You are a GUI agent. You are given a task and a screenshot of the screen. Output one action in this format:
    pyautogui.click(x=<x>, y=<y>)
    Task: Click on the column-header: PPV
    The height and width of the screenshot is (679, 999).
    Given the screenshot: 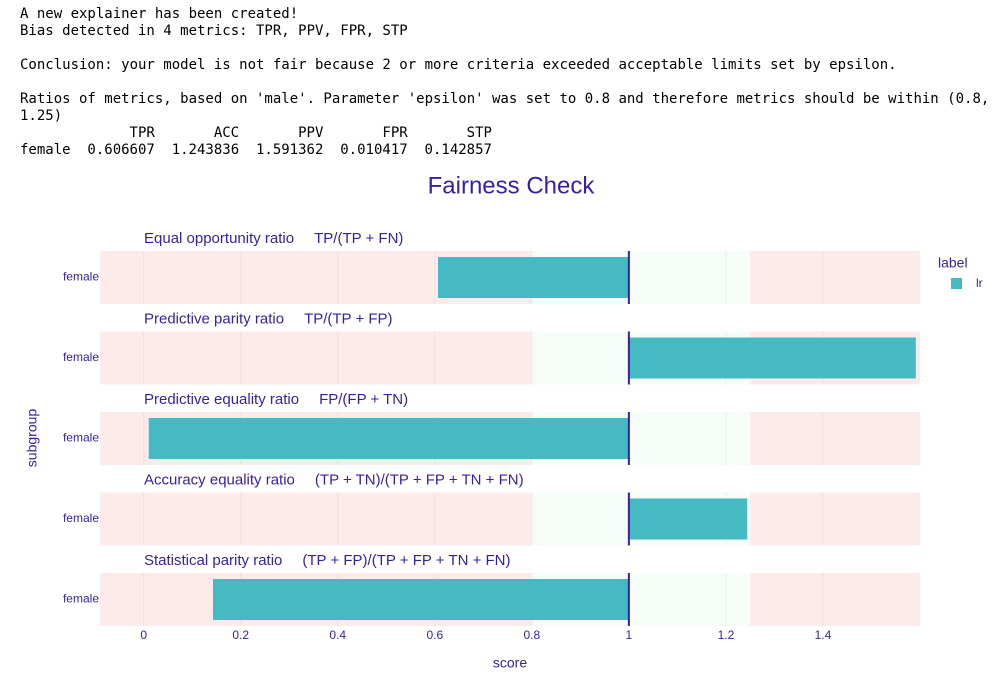 What is the action you would take?
    pyautogui.click(x=311, y=133)
    